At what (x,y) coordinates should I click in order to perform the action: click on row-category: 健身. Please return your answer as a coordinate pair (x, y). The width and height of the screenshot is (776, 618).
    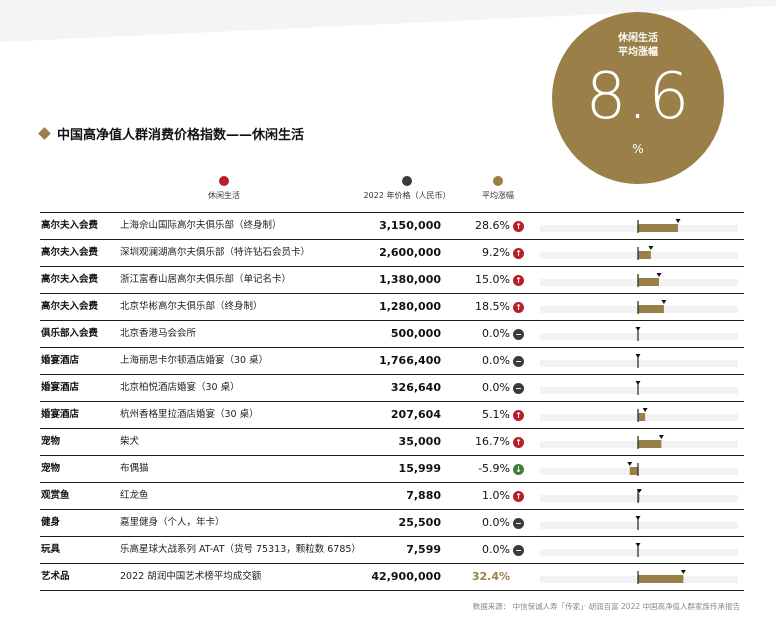
    Looking at the image, I should click on (51, 522).